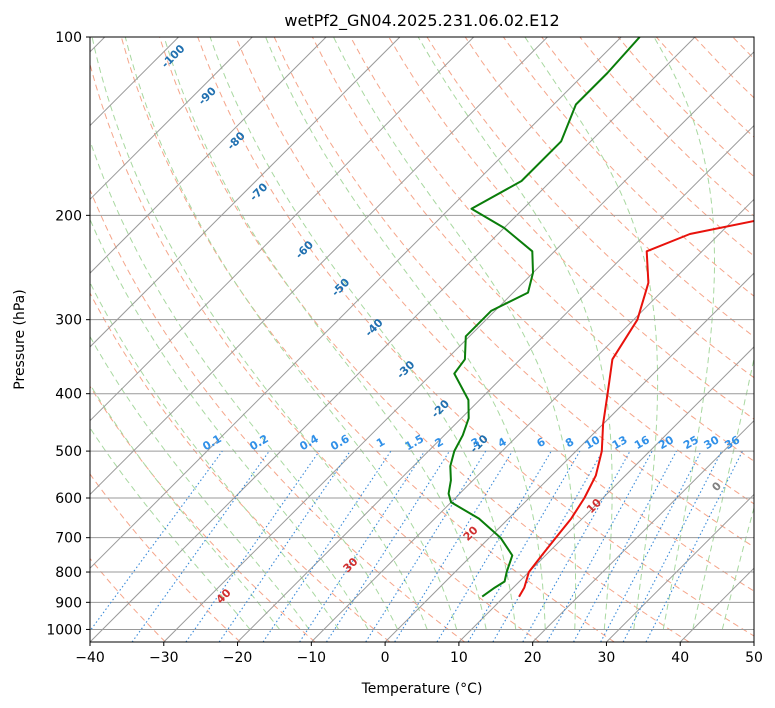 The height and width of the screenshot is (708, 775). What do you see at coordinates (258, 442) in the screenshot?
I see `mixing-ratio-label: 0.2` at bounding box center [258, 442].